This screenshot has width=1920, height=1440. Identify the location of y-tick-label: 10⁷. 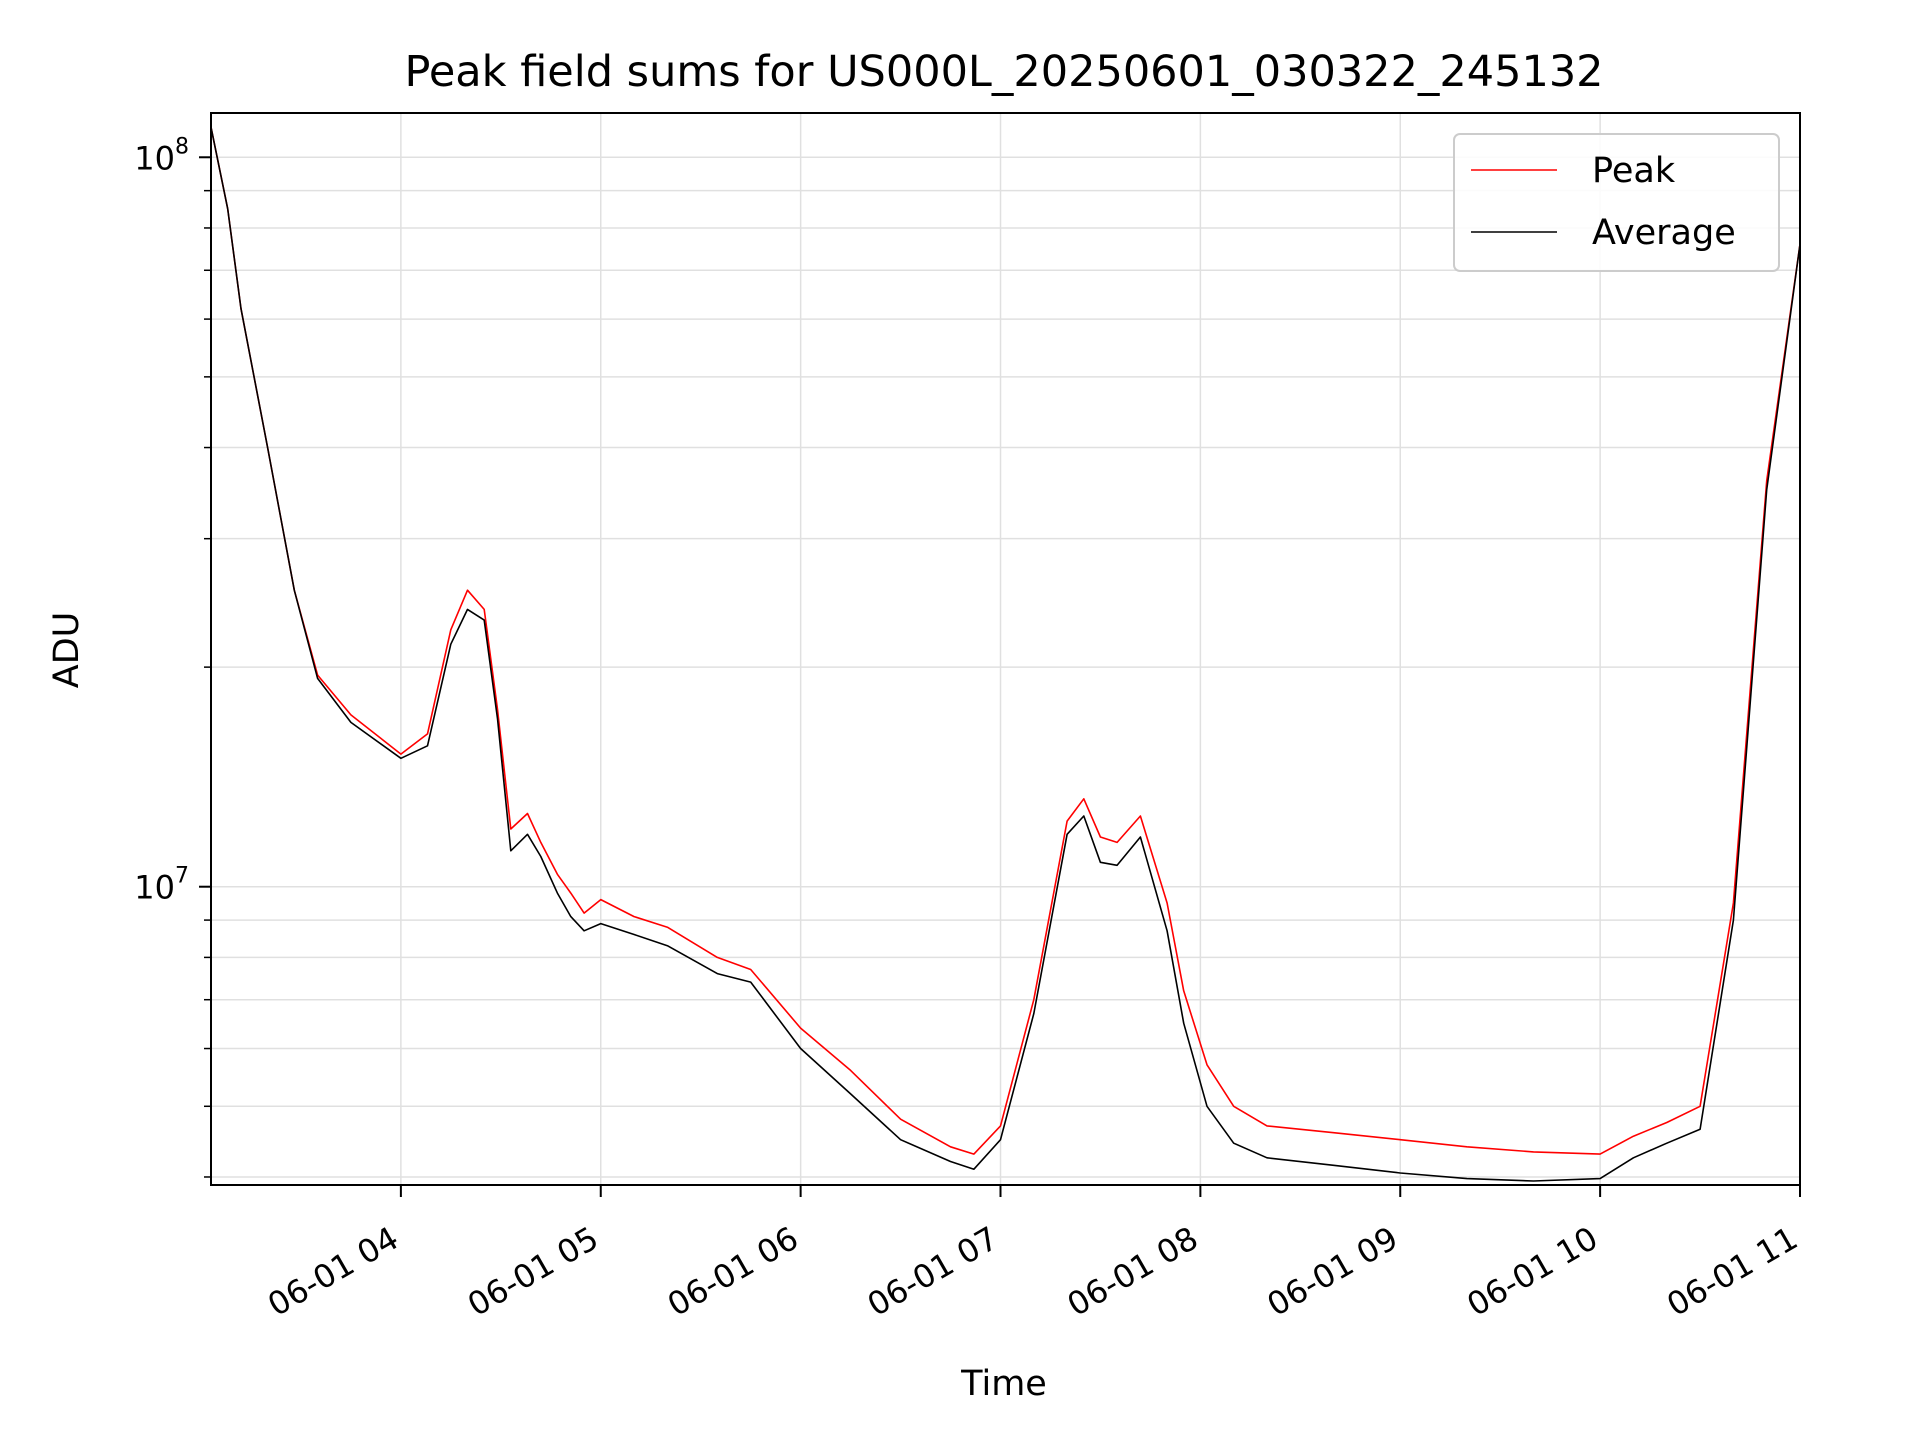
(161, 885).